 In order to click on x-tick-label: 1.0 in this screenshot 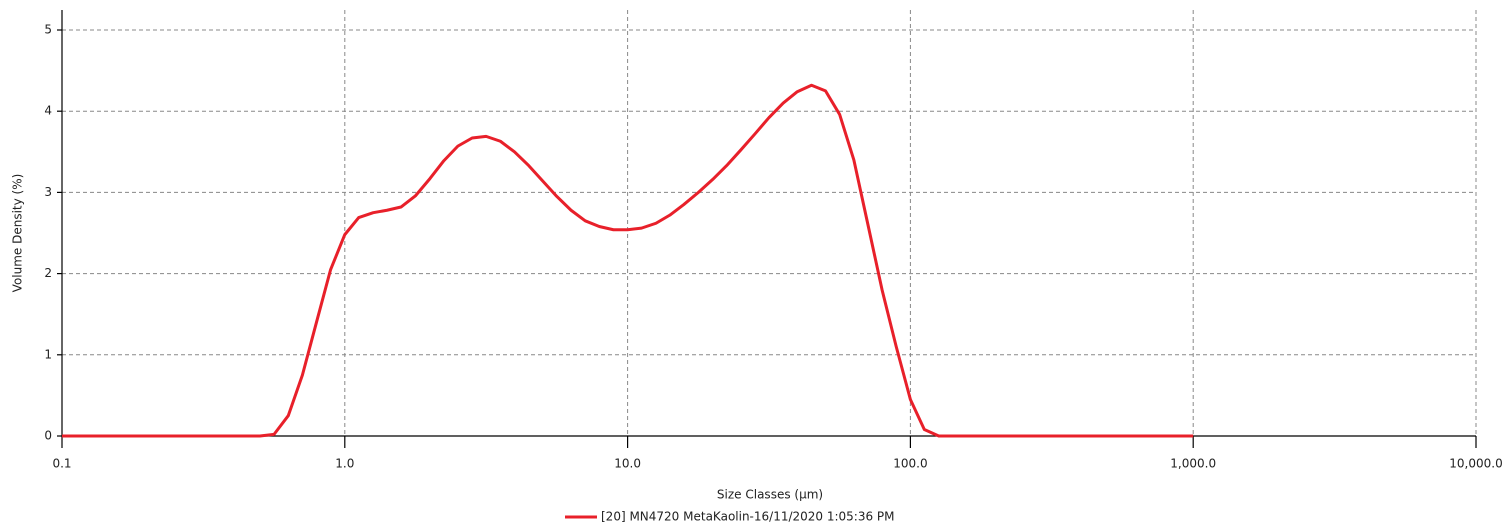, I will do `click(344, 464)`.